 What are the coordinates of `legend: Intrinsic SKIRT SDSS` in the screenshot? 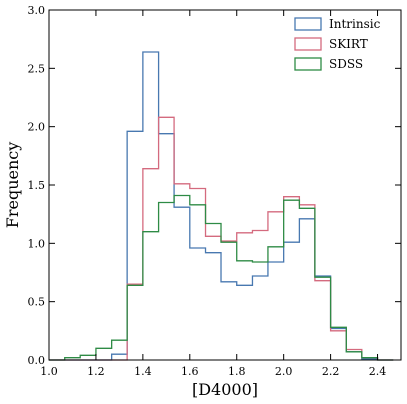 It's located at (337, 44).